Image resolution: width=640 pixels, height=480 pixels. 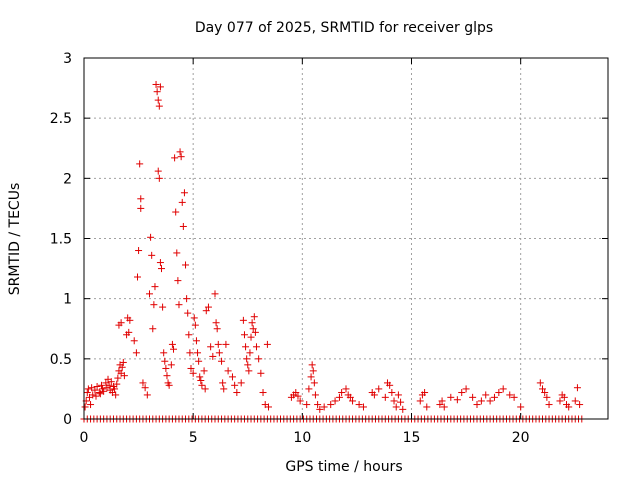 I want to click on y-tick-label: 1, so click(x=67, y=300).